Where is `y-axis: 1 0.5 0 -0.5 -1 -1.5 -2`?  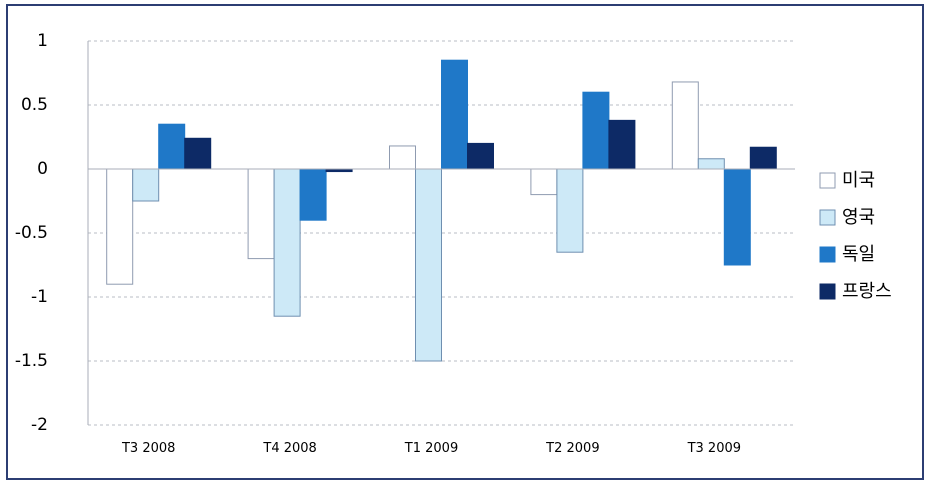
y-axis: 1 0.5 0 -0.5 -1 -1.5 -2 is located at coordinates (52, 233).